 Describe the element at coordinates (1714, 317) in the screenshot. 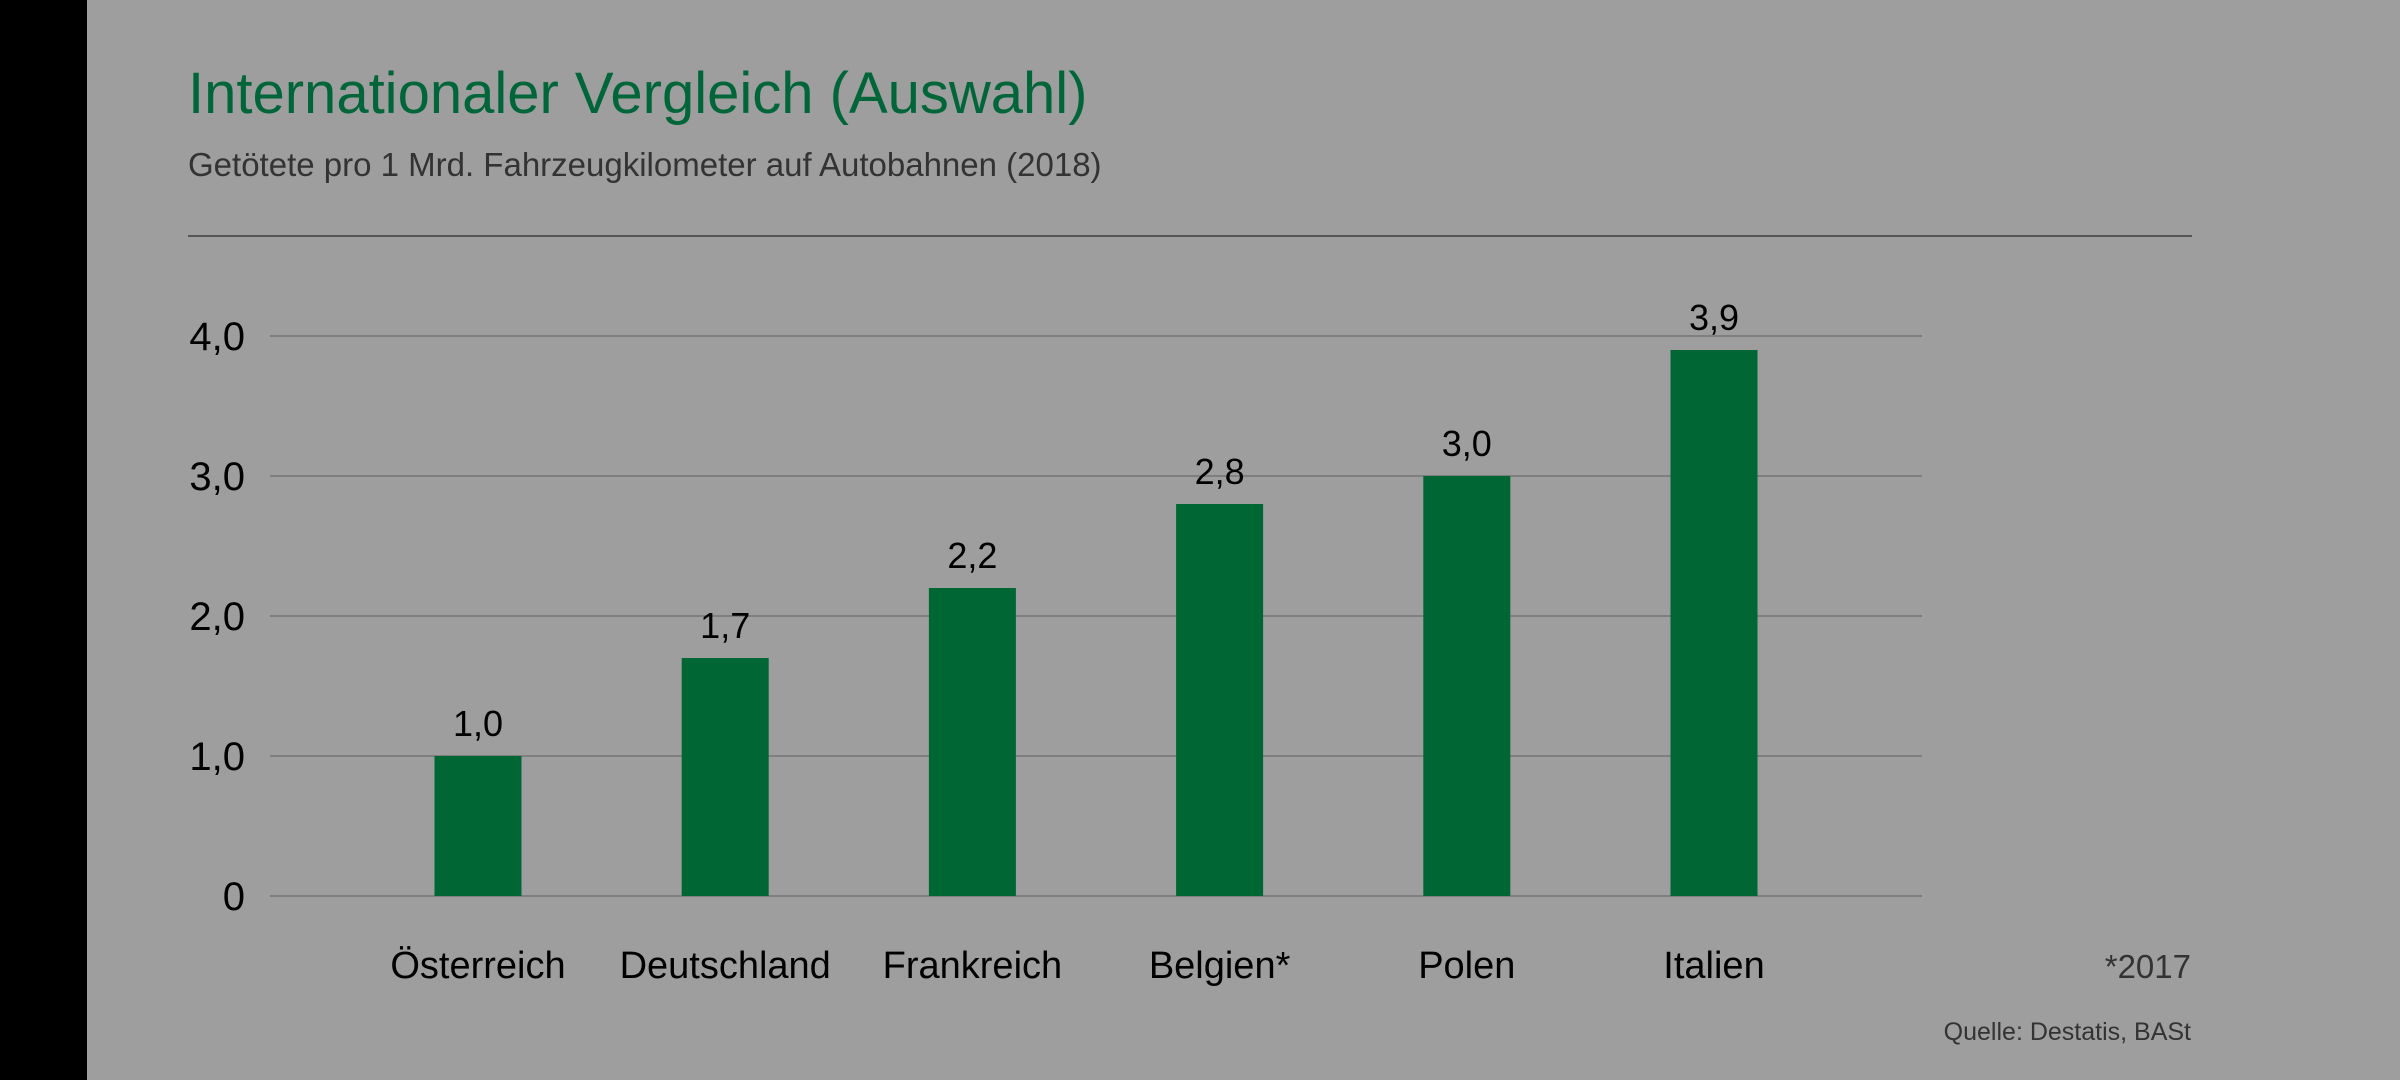

I see `data-label: 3,9` at that location.